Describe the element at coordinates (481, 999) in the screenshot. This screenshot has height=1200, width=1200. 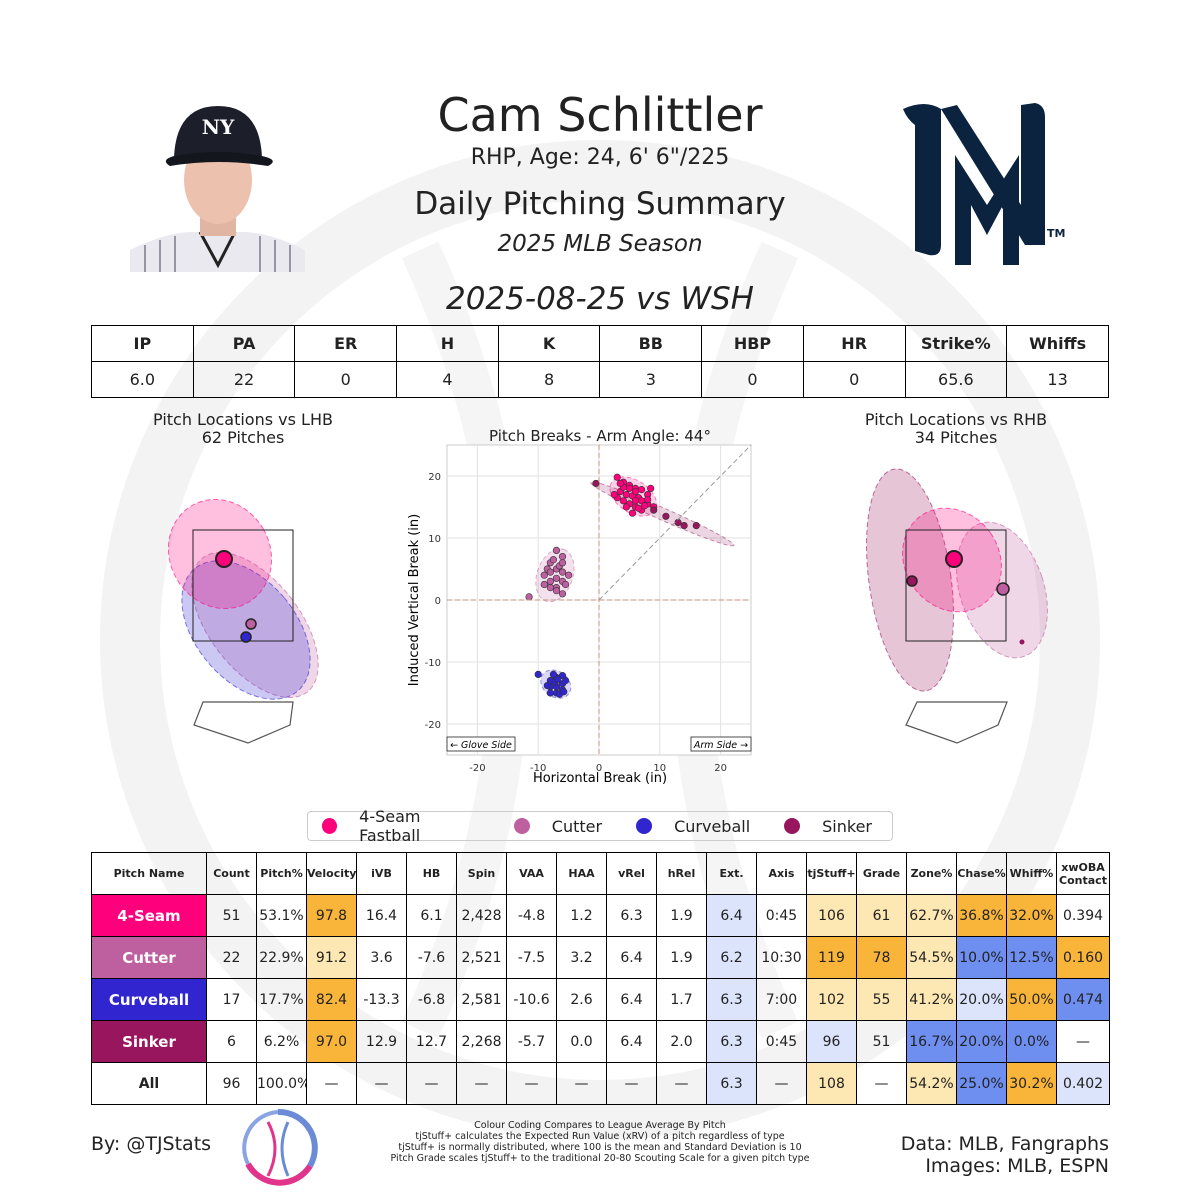
I see `table-cell: 2,581` at that location.